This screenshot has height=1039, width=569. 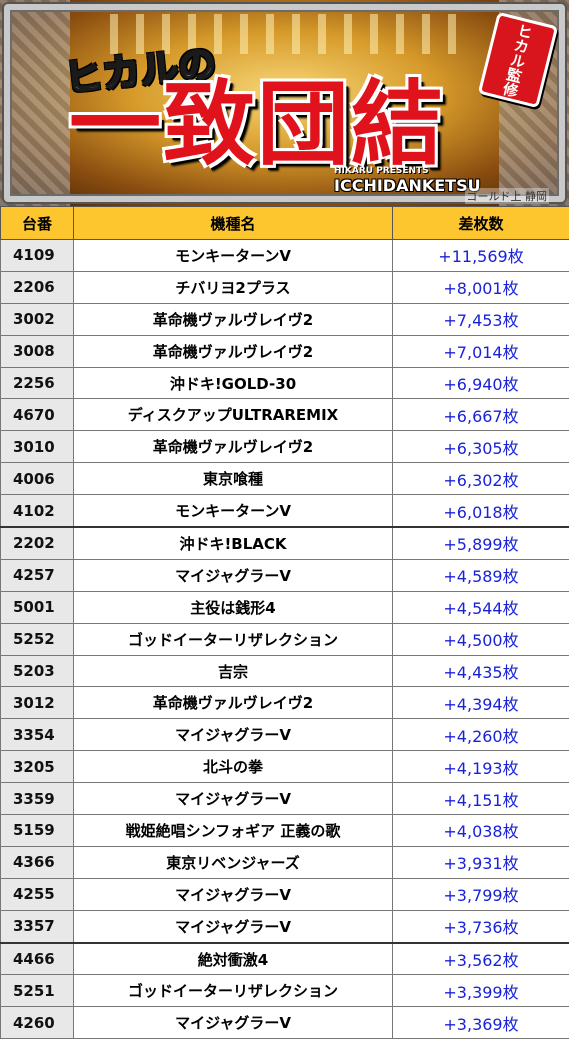 What do you see at coordinates (481, 256) in the screenshot?
I see `coin-diff-cell: +11,569枚` at bounding box center [481, 256].